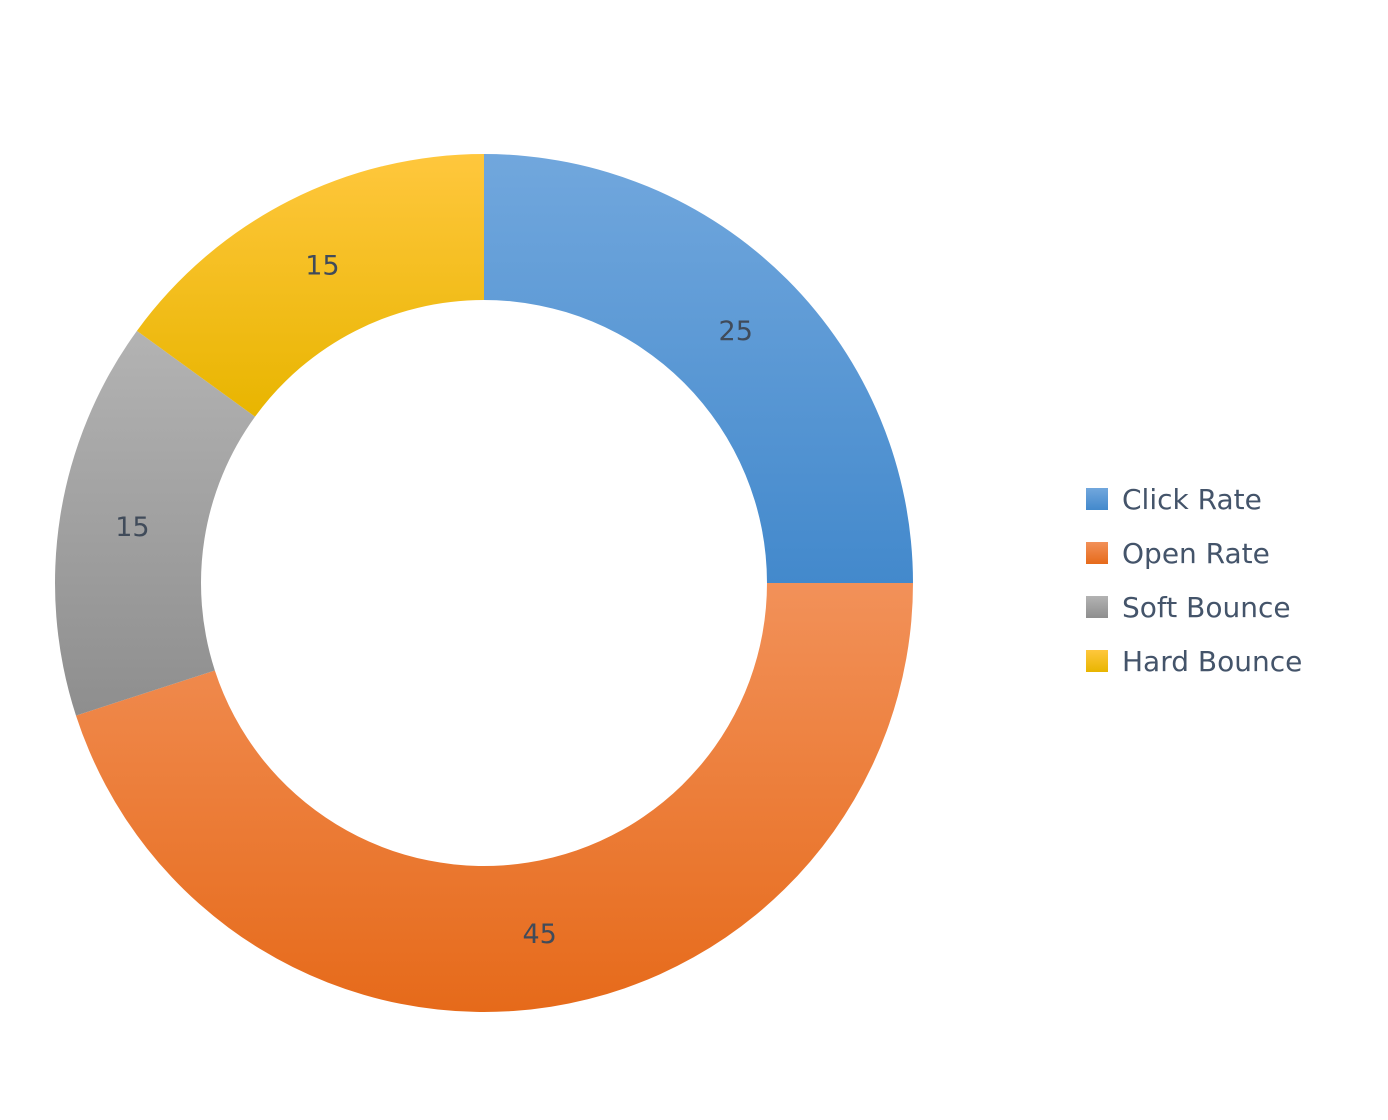 This screenshot has width=1388, height=1120. What do you see at coordinates (698, 368) in the screenshot?
I see `slice-click-rate` at bounding box center [698, 368].